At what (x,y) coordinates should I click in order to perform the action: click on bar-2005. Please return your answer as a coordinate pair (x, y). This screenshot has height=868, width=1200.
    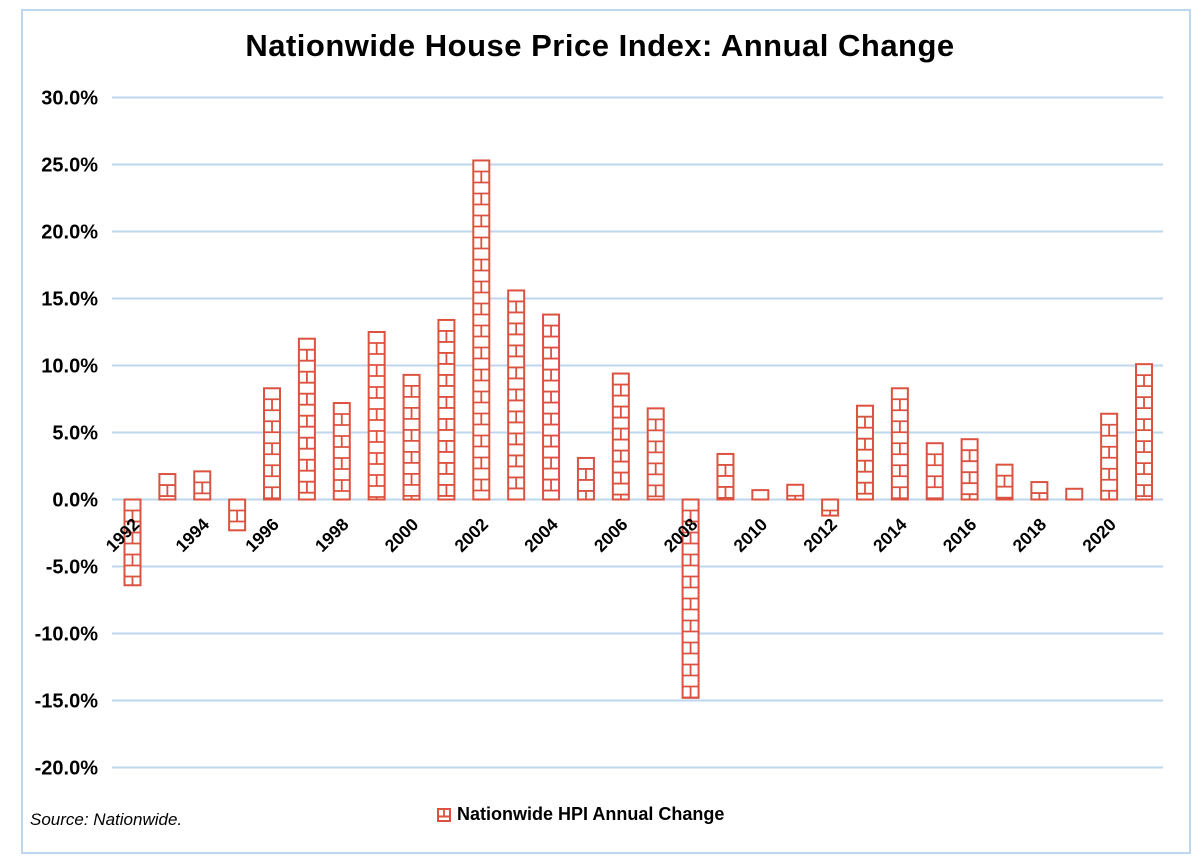
    Looking at the image, I should click on (585, 478).